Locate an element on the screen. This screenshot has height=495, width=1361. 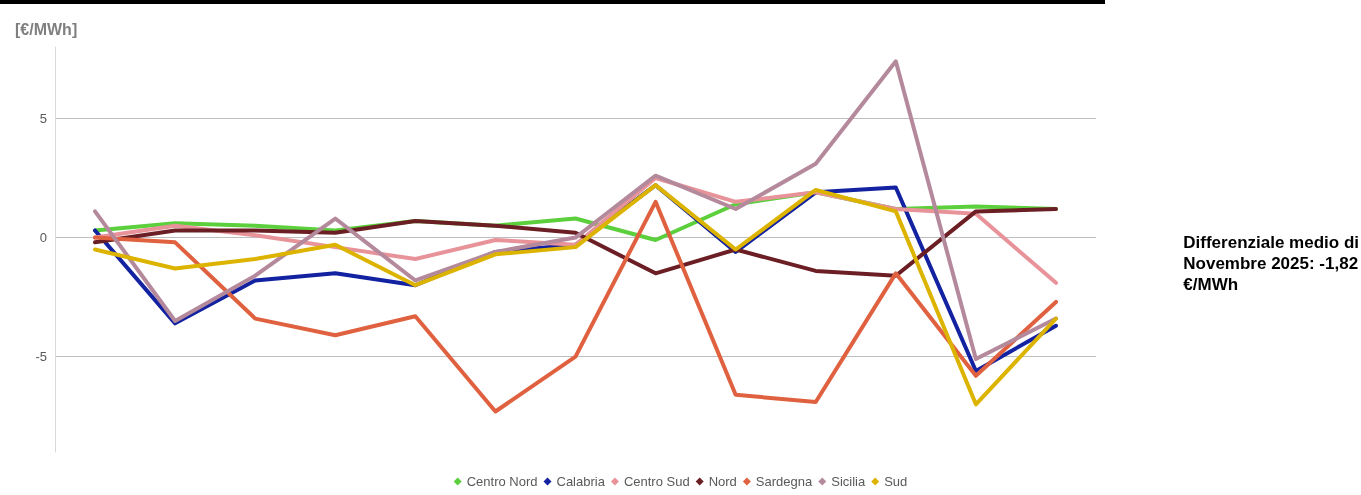
legend-label: Nord is located at coordinates (722, 481).